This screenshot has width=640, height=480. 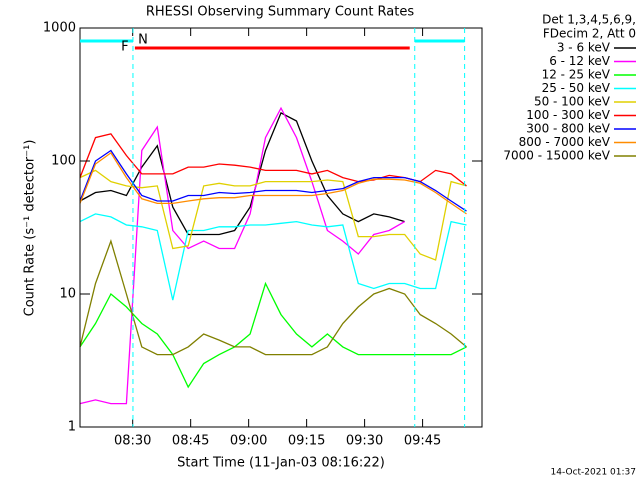 What do you see at coordinates (589, 34) in the screenshot?
I see `legend-header: FDecim 2, Att 0` at bounding box center [589, 34].